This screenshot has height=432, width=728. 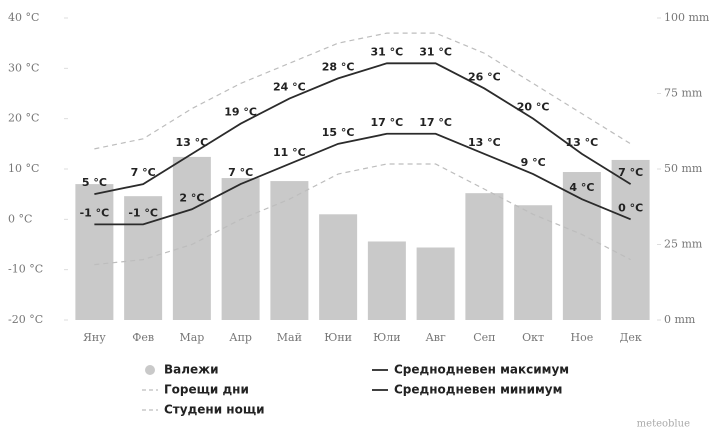 I want to click on value-label: 26 °C, so click(x=484, y=76).